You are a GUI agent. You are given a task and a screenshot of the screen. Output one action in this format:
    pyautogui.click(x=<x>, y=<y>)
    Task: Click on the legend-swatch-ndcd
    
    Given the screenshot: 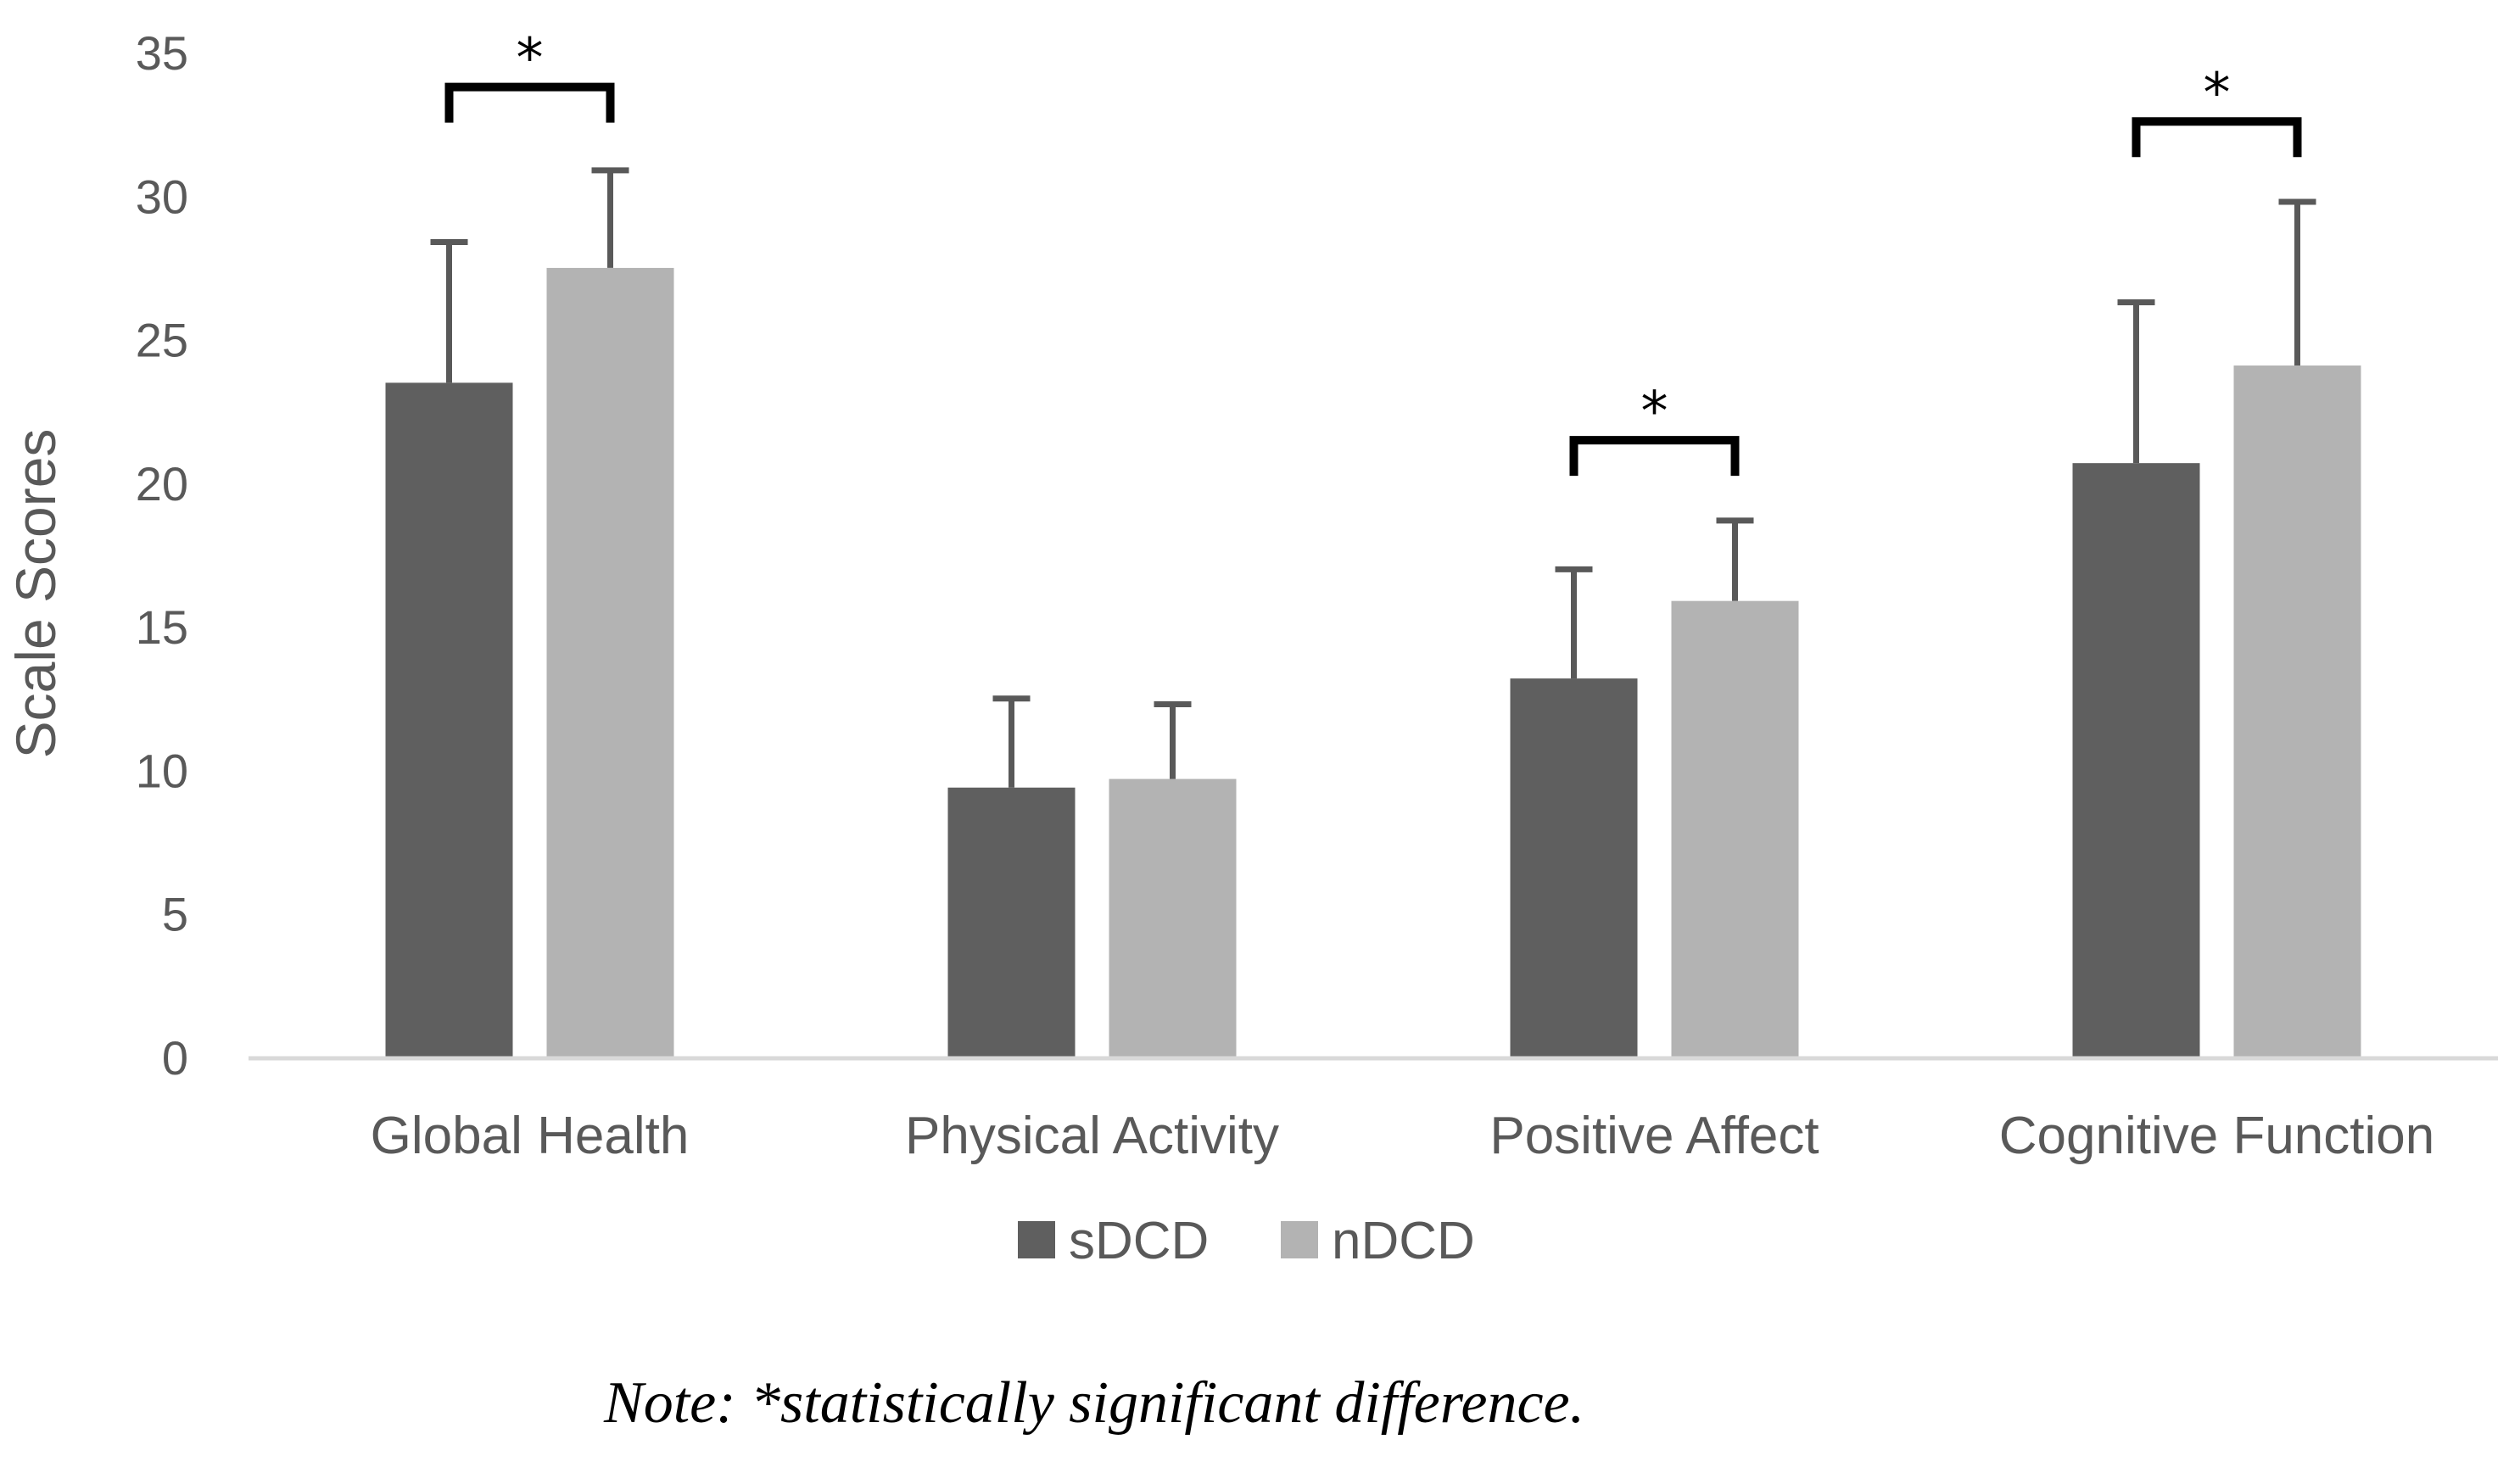 What is the action you would take?
    pyautogui.click(x=1300, y=1240)
    